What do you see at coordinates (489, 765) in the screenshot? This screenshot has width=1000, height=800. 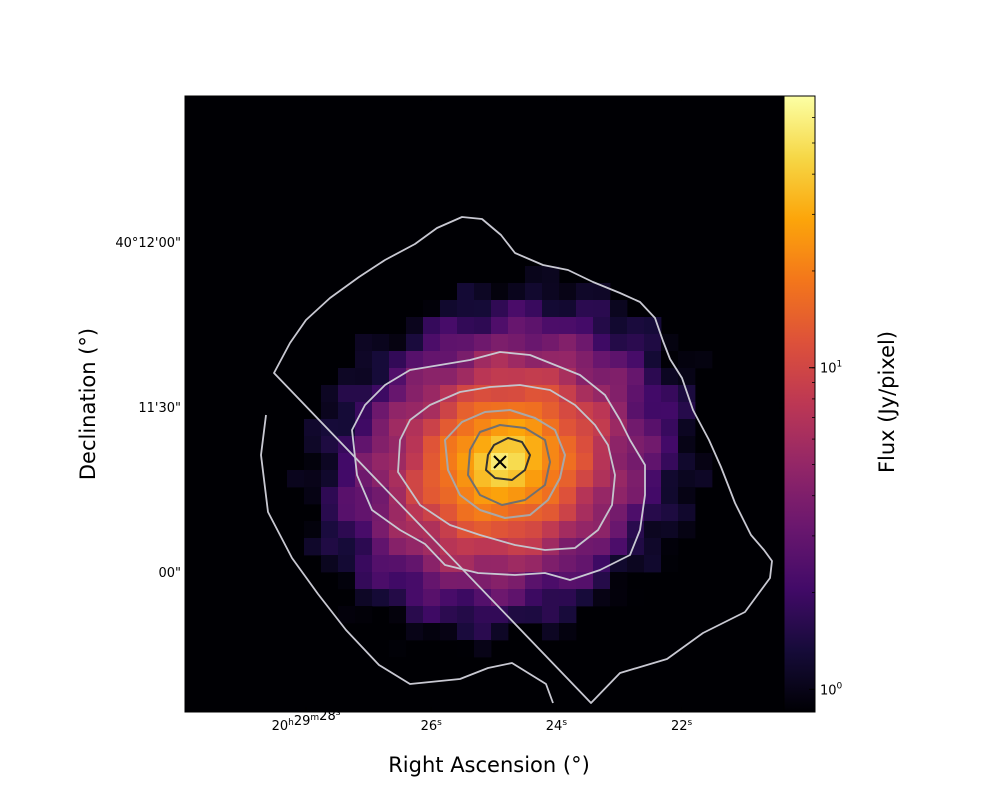 I see `x-axis-title: Right Ascension (°)` at bounding box center [489, 765].